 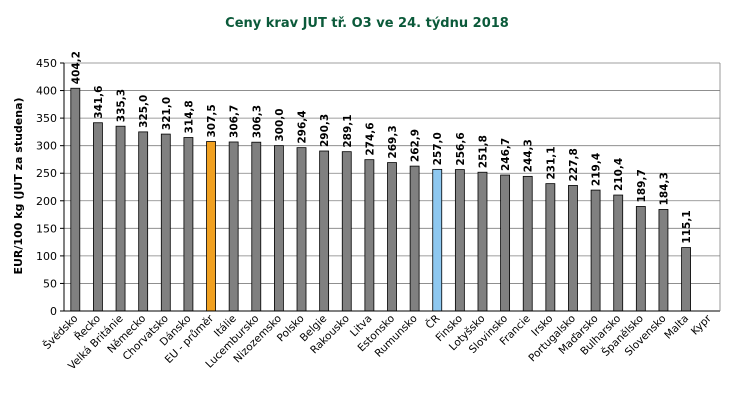 I want to click on data-label: 314,8, so click(x=189, y=116).